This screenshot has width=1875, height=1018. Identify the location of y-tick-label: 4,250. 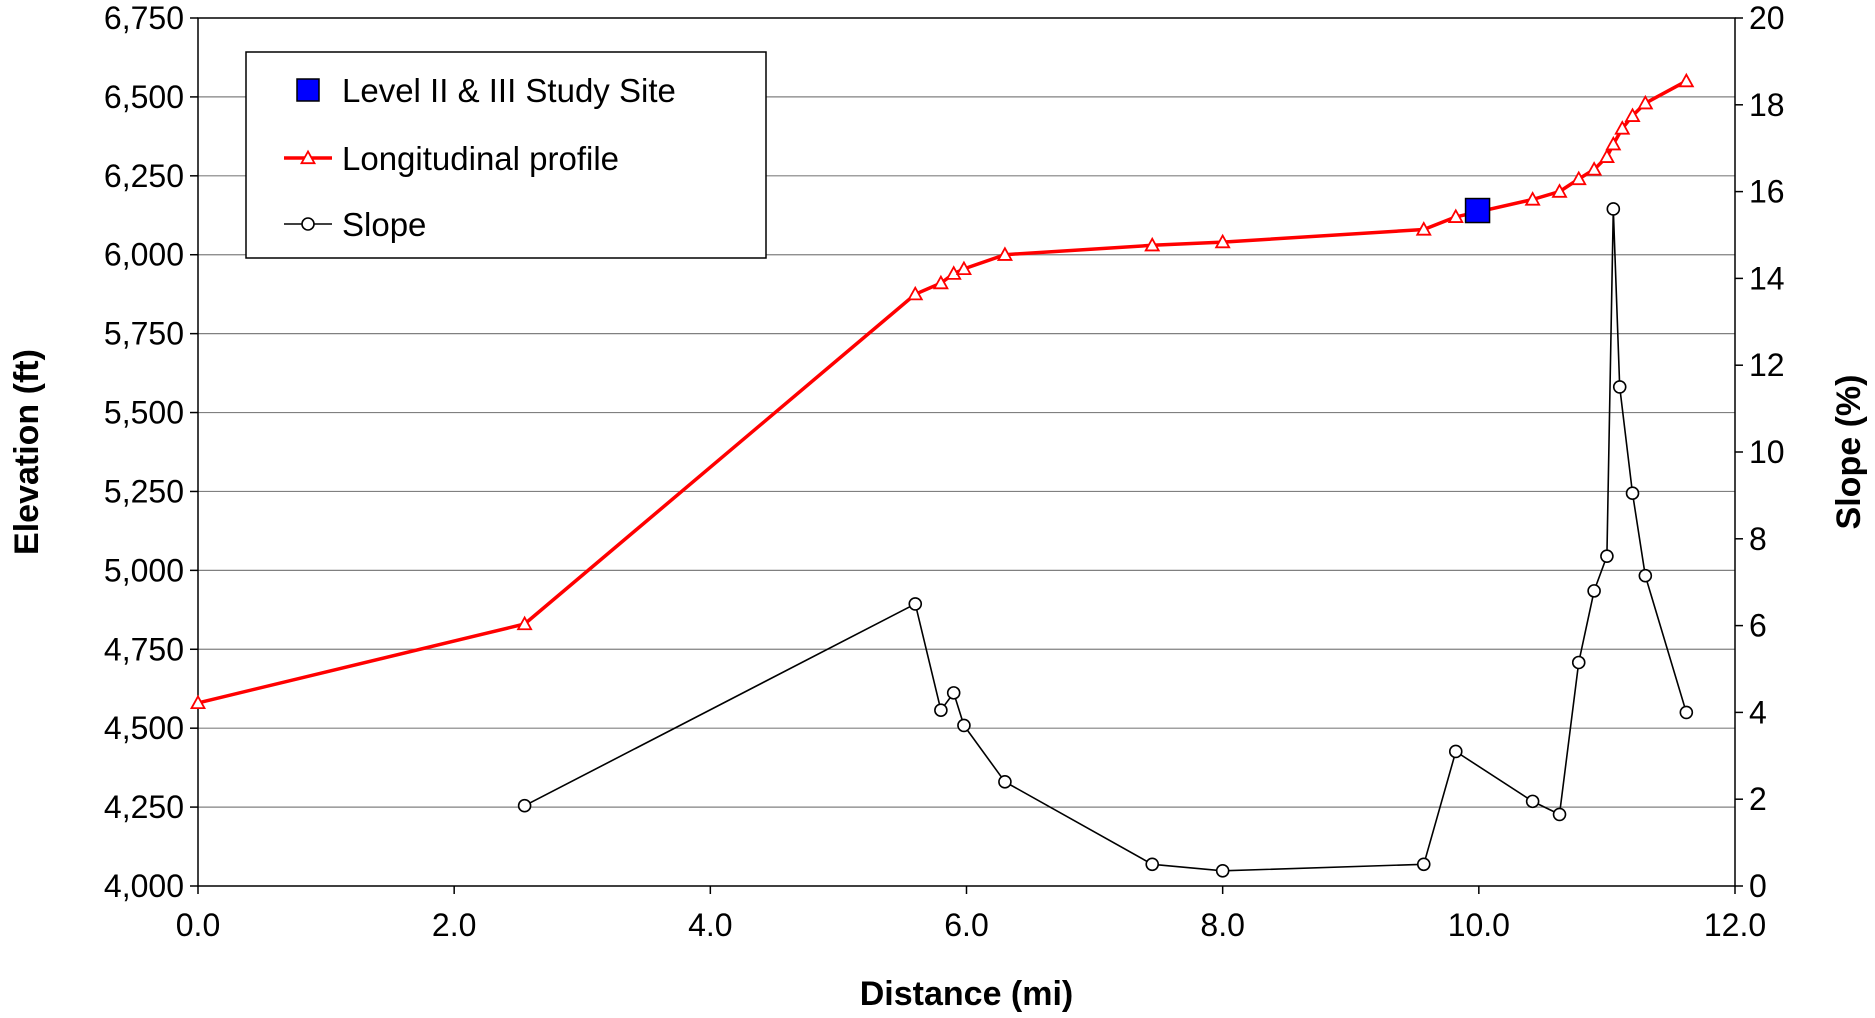
(144, 807).